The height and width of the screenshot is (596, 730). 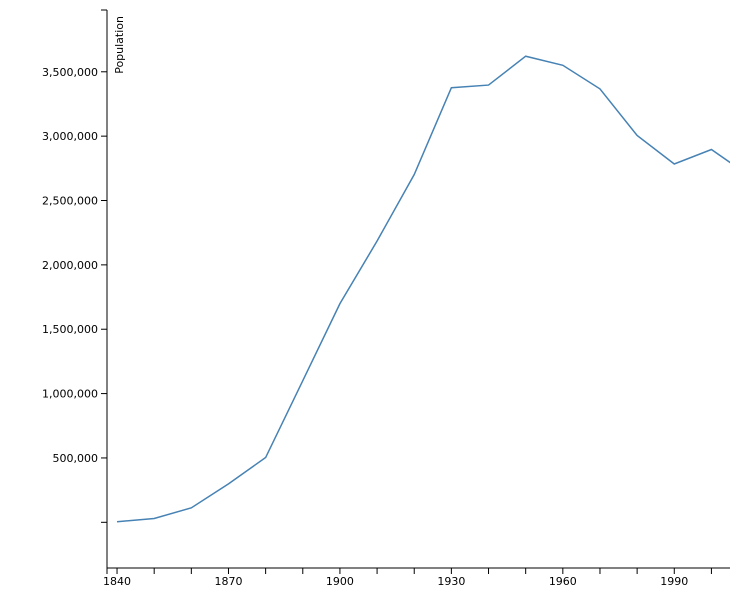 What do you see at coordinates (70, 329) in the screenshot?
I see `y-tick-label: 1,500,000` at bounding box center [70, 329].